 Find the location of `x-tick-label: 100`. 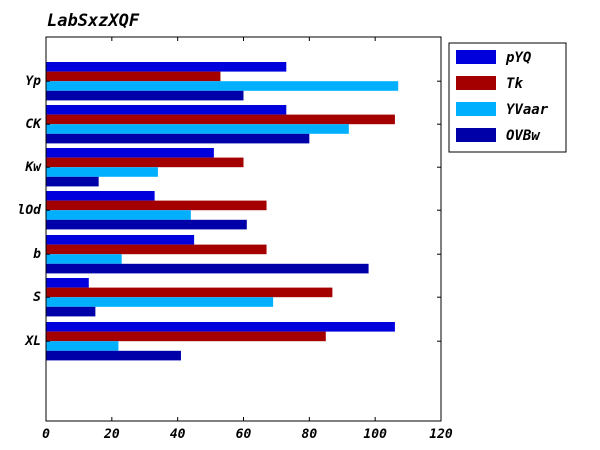

x-tick-label: 100 is located at coordinates (375, 434).